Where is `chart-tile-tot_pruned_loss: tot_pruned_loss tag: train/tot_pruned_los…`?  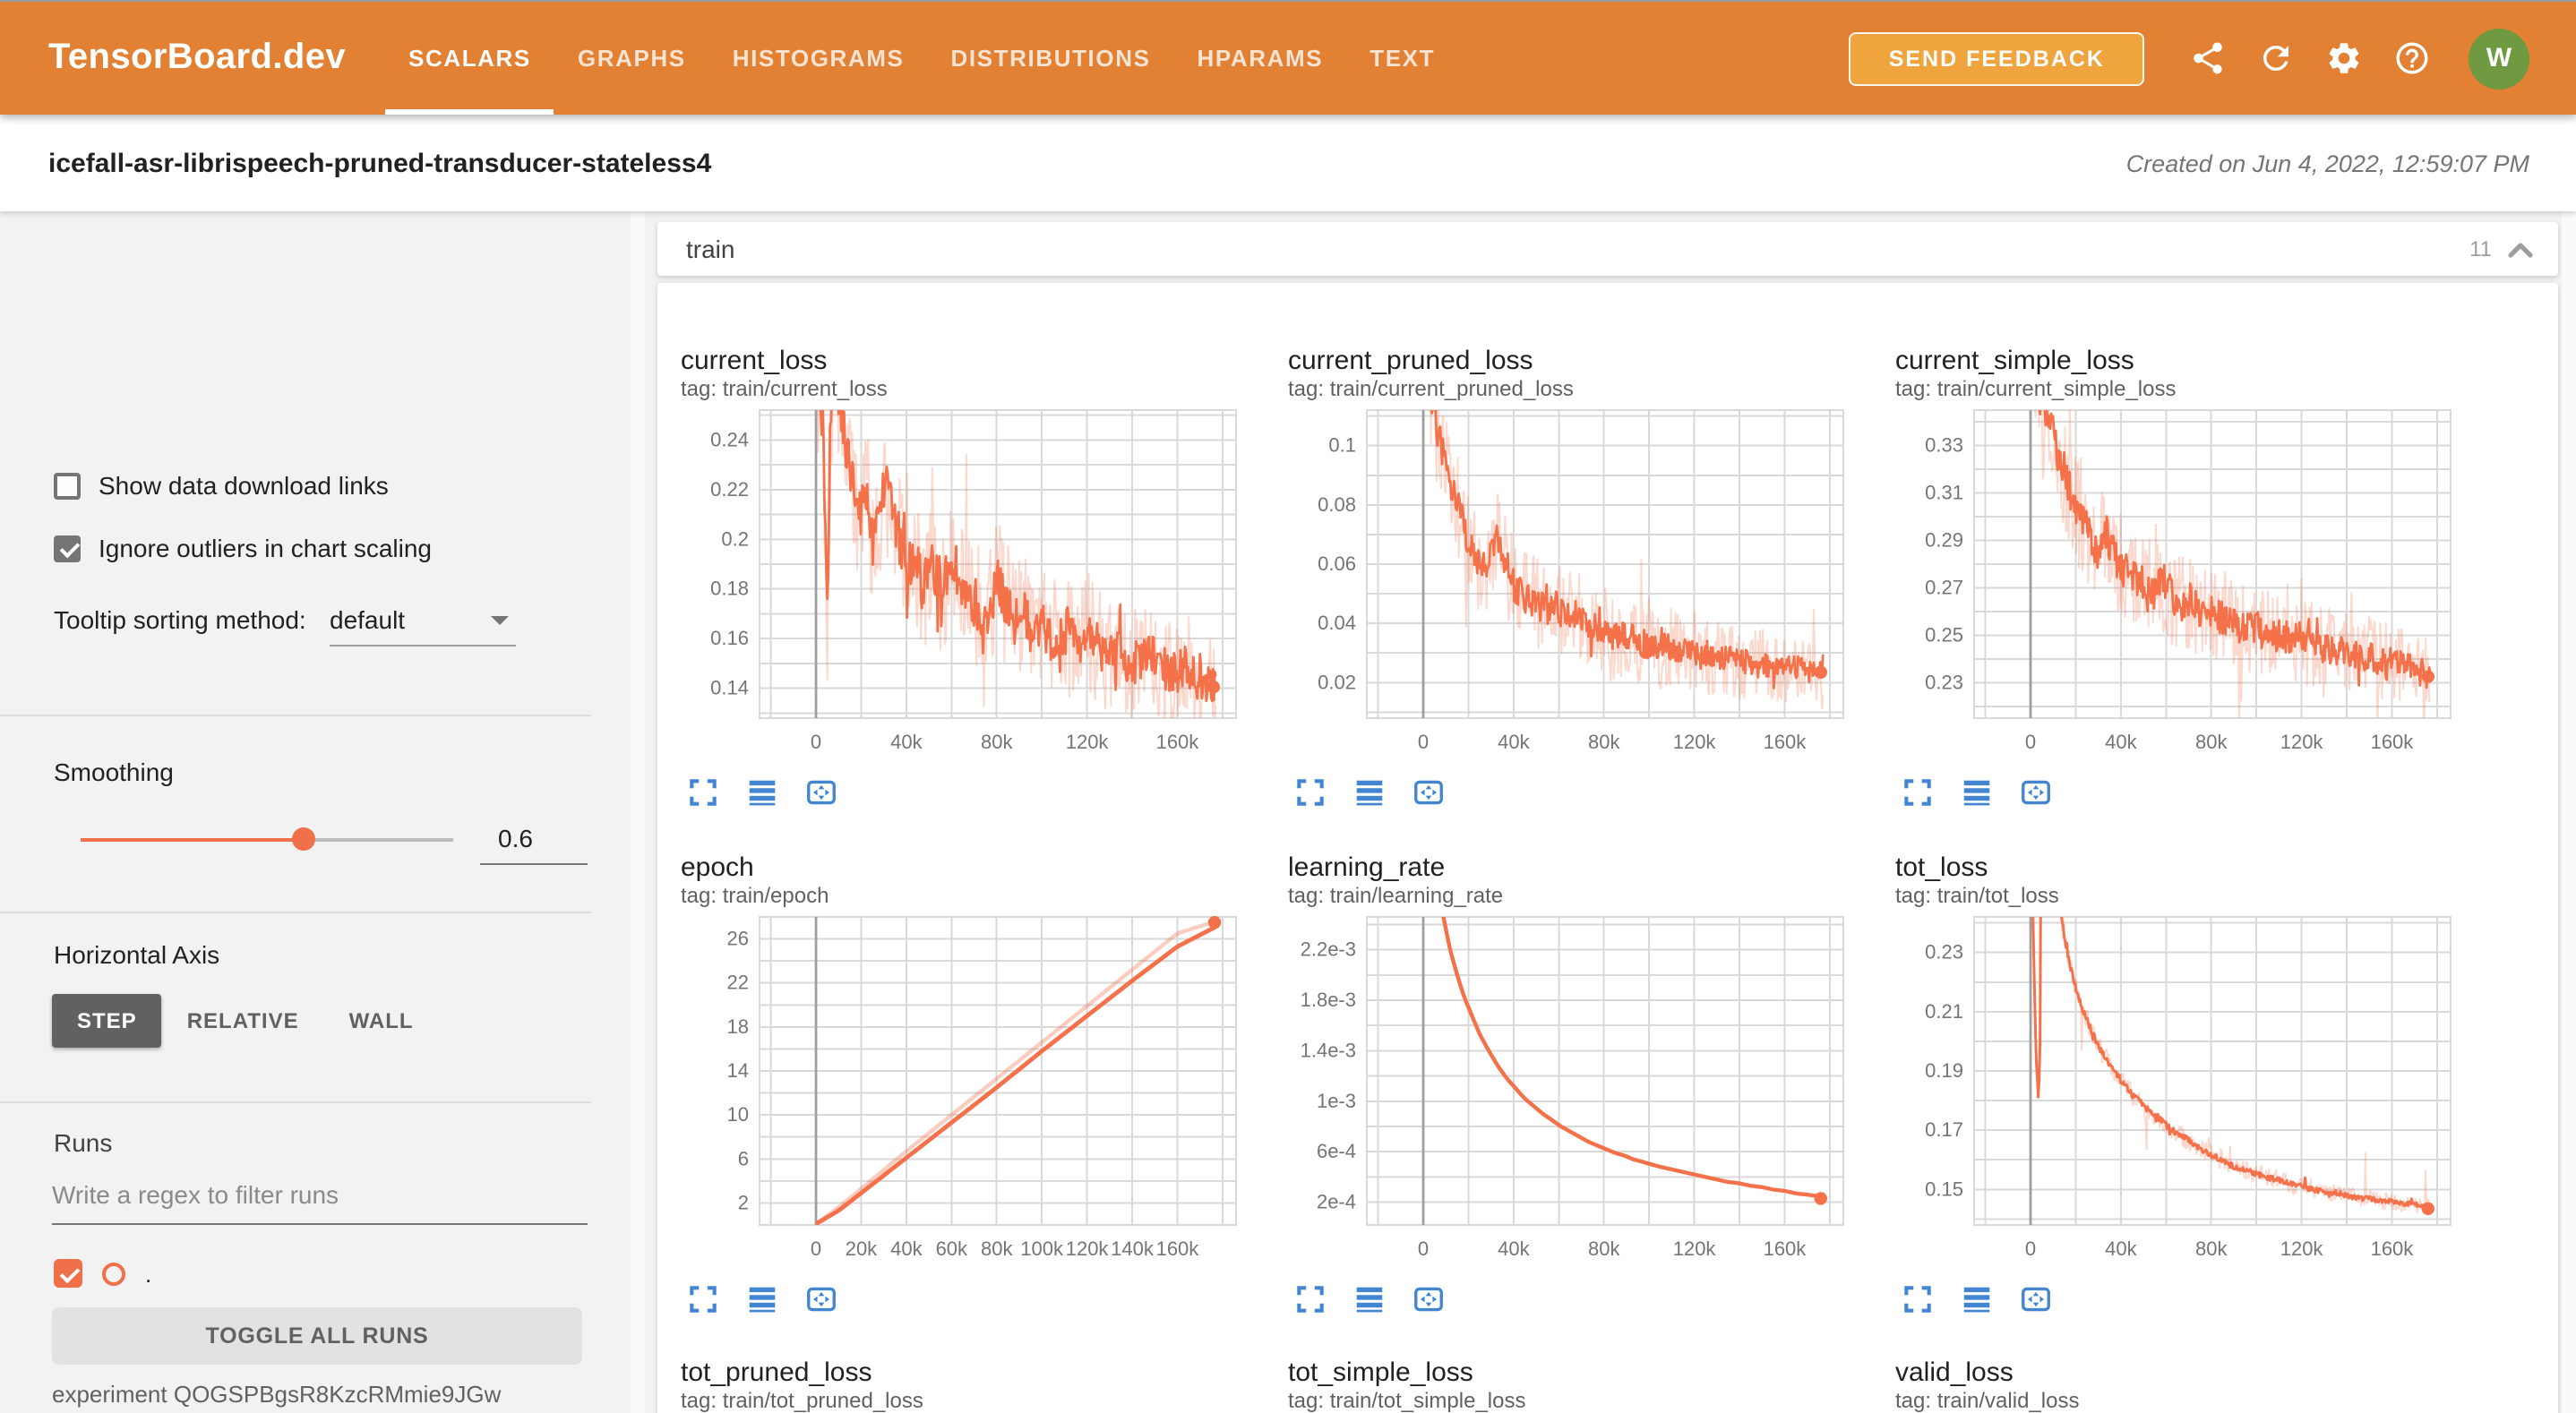
chart-tile-tot_pruned_loss: tot_pruned_loss tag: train/tot_pruned_los… is located at coordinates (976, 1385).